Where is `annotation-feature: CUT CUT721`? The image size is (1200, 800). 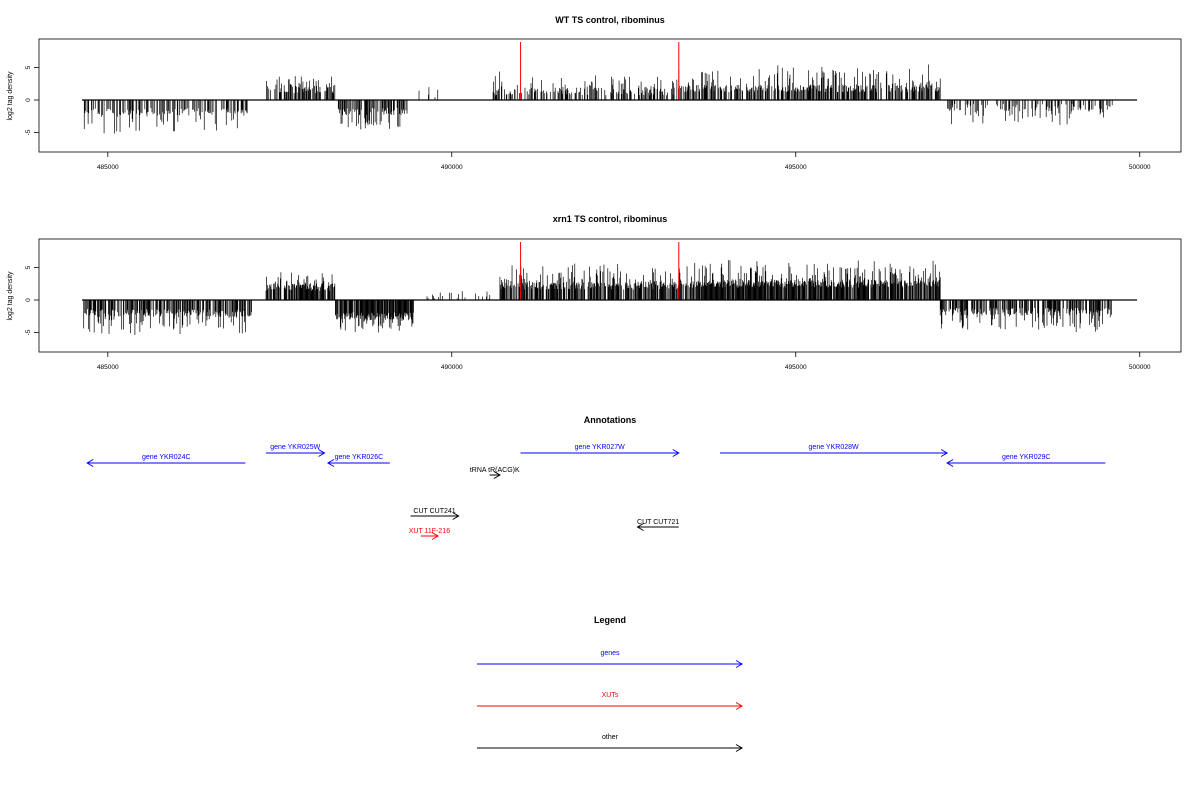 annotation-feature: CUT CUT721 is located at coordinates (657, 525).